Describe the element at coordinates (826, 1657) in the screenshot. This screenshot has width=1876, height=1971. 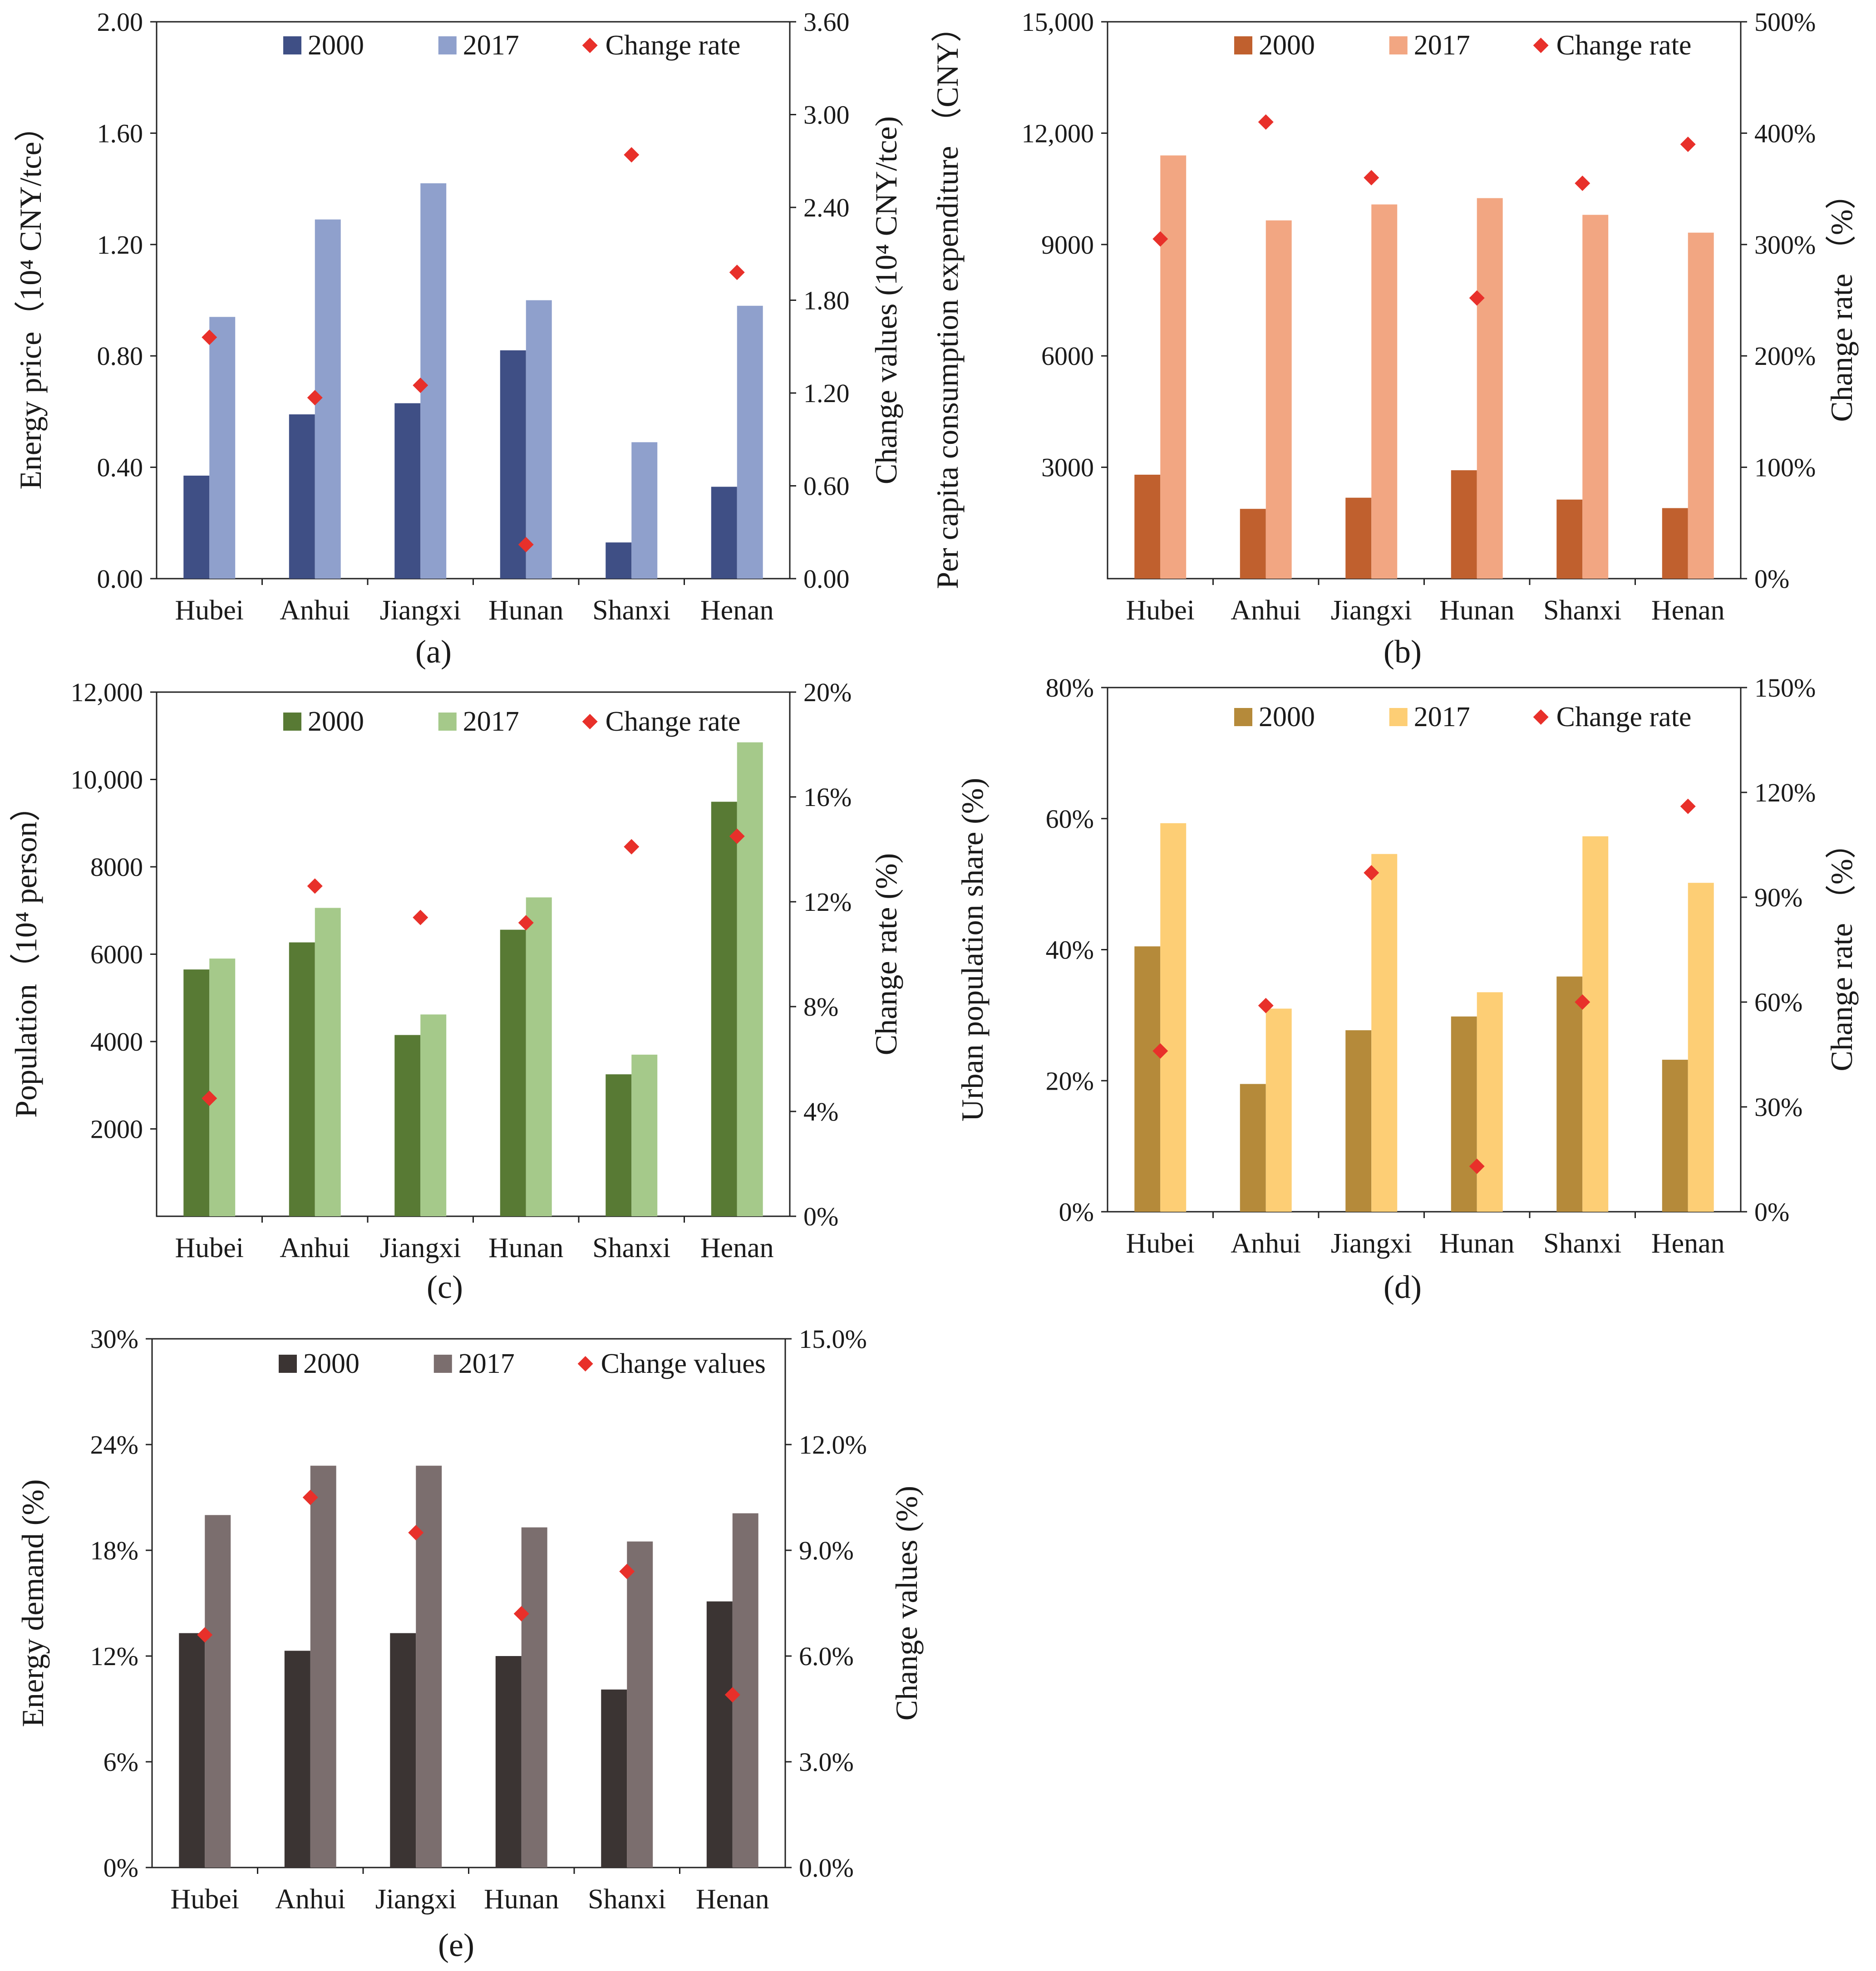
I see `right-tick-label: 6.0%` at that location.